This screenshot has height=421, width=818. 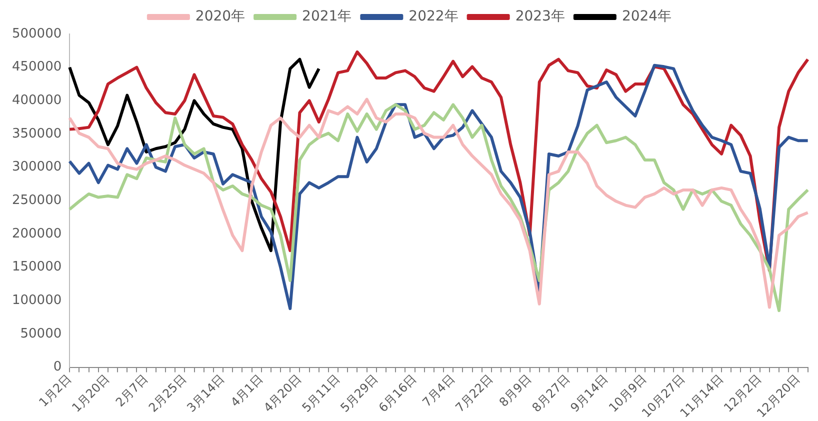 What do you see at coordinates (37, 34) in the screenshot?
I see `y-tick-label: 500000` at bounding box center [37, 34].